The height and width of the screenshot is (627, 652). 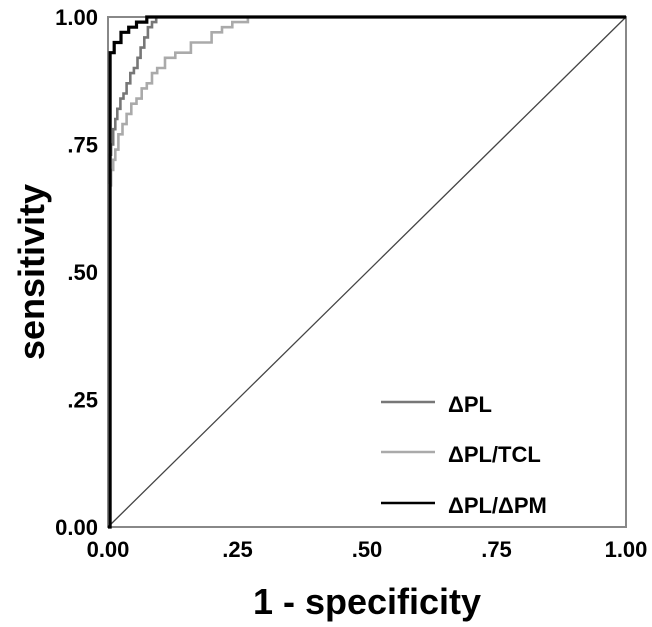 I want to click on y-axis-ticks: 0.00 .25 .50 .75 1.00, so click(x=76, y=272).